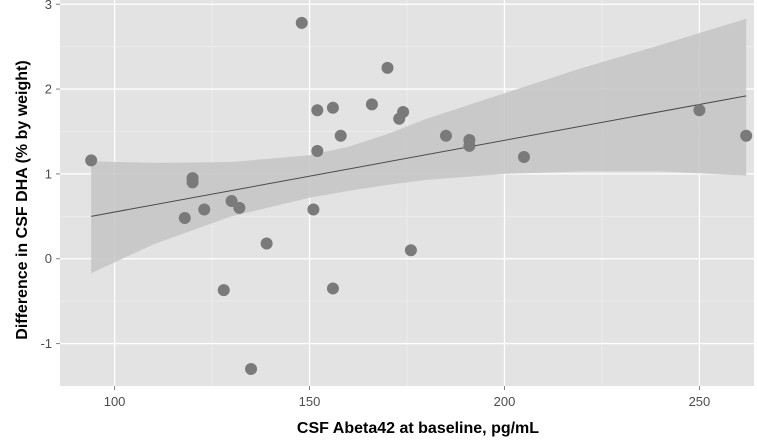 The image size is (757, 441). I want to click on y-tick-label: 3, so click(48, 6).